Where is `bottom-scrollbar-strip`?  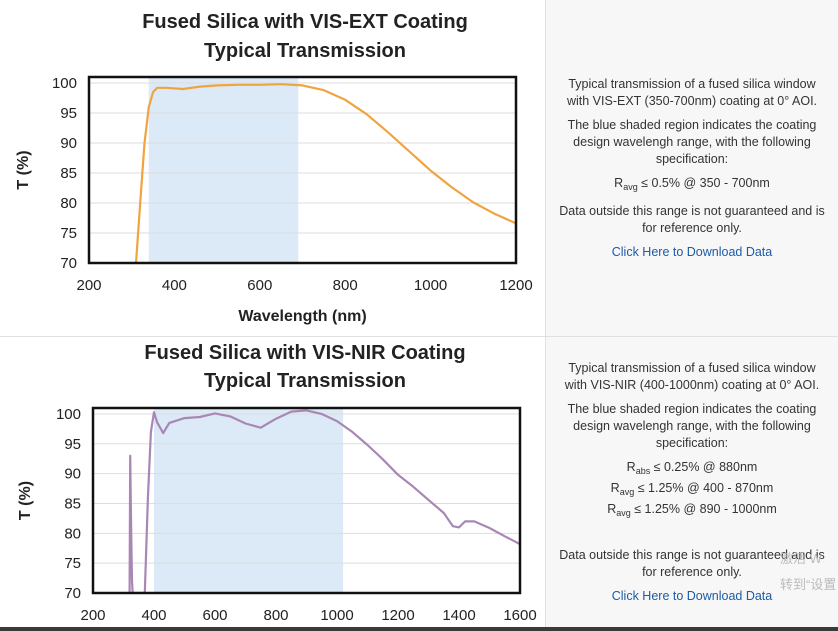
bottom-scrollbar-strip is located at coordinates (419, 629).